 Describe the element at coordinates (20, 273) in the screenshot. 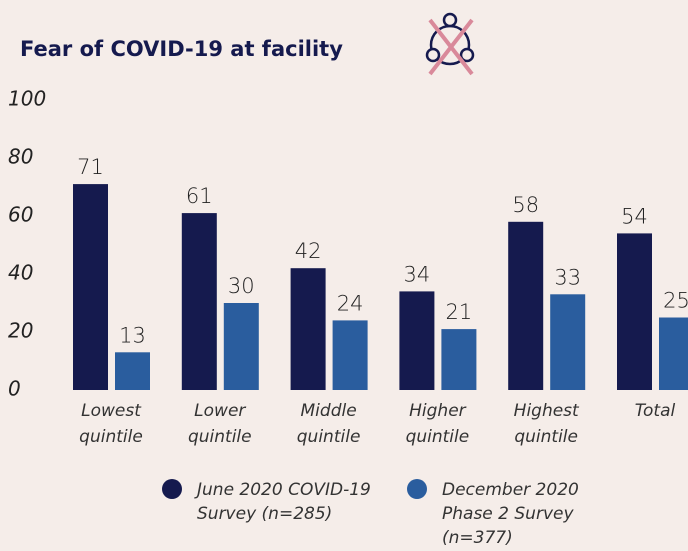

I see `y-tick-label: 40` at that location.